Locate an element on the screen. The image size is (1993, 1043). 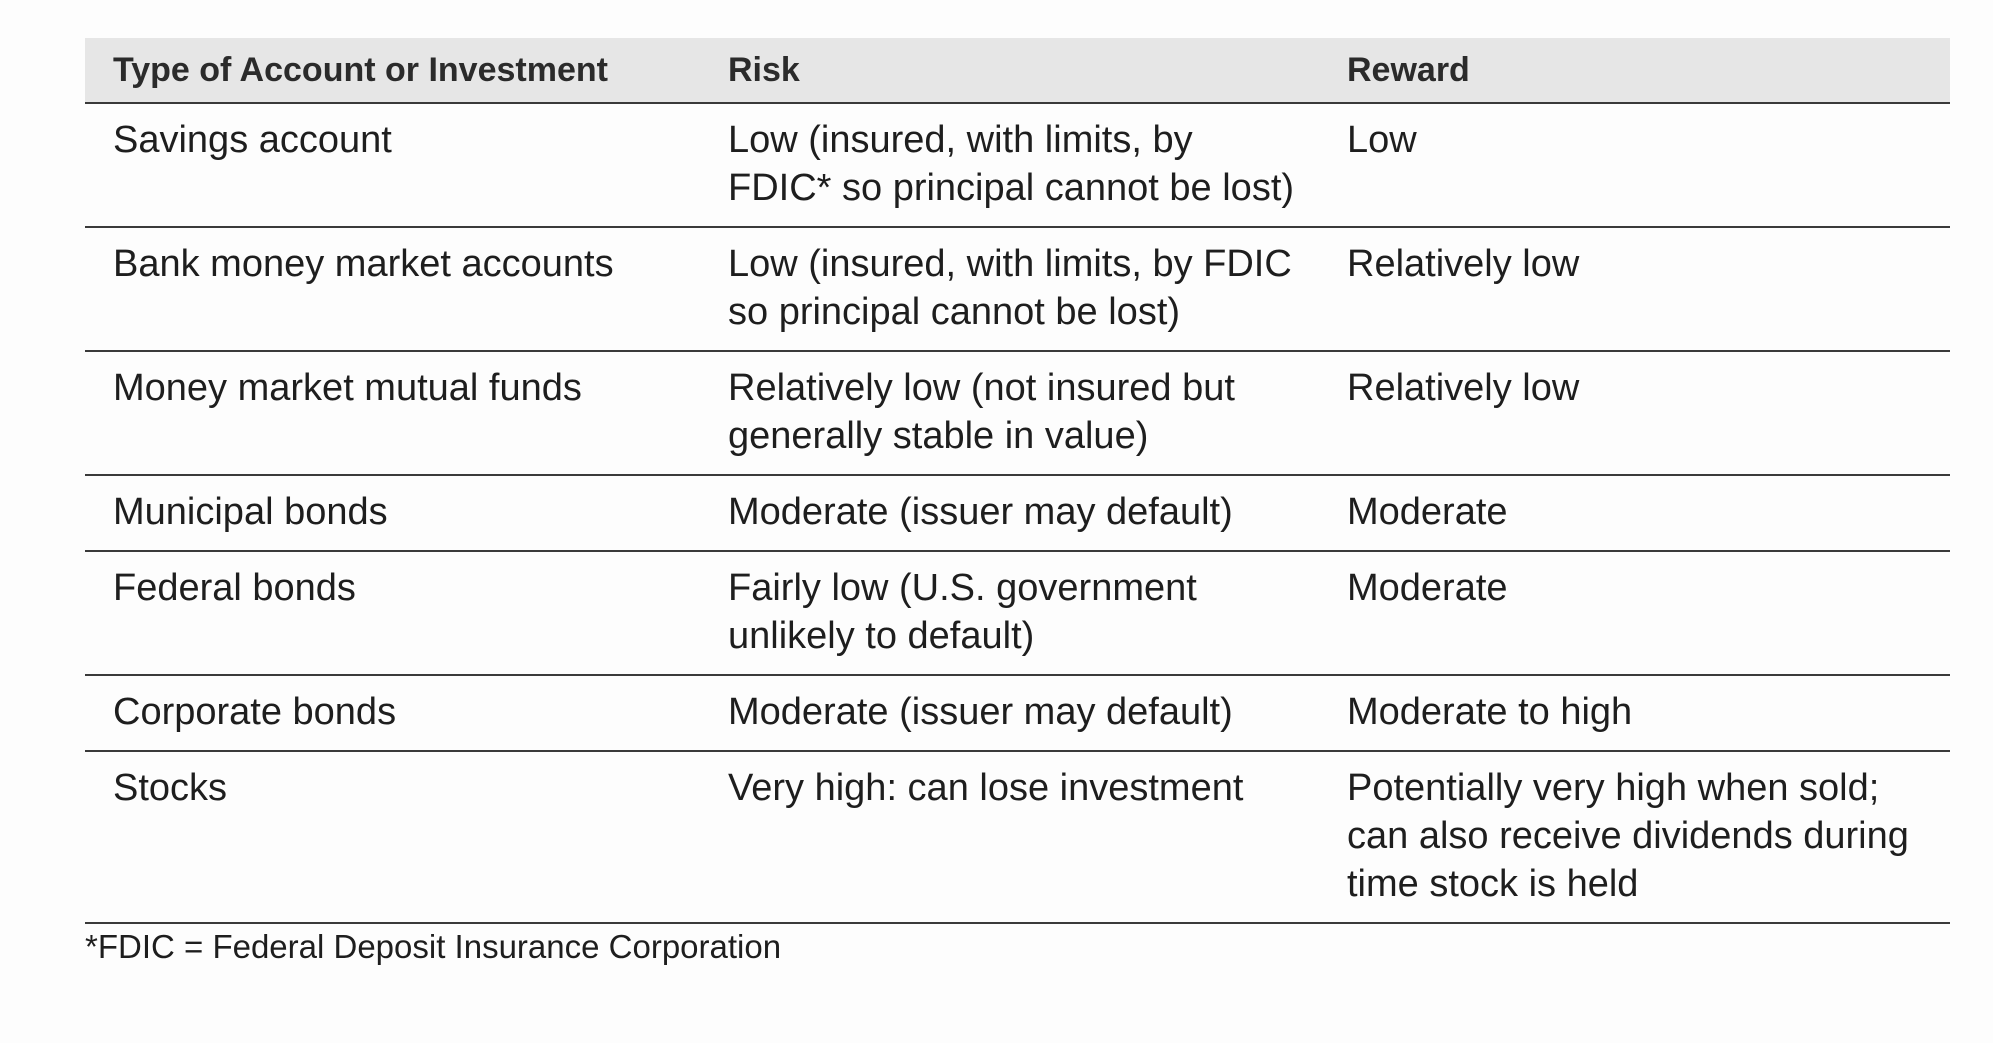
cell-type: Money market mutual funds is located at coordinates (393, 413).